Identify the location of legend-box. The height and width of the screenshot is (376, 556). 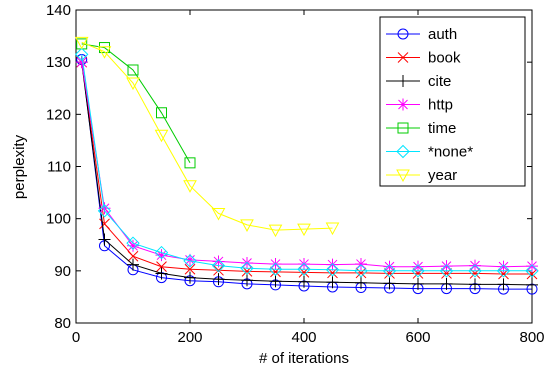
(452, 101).